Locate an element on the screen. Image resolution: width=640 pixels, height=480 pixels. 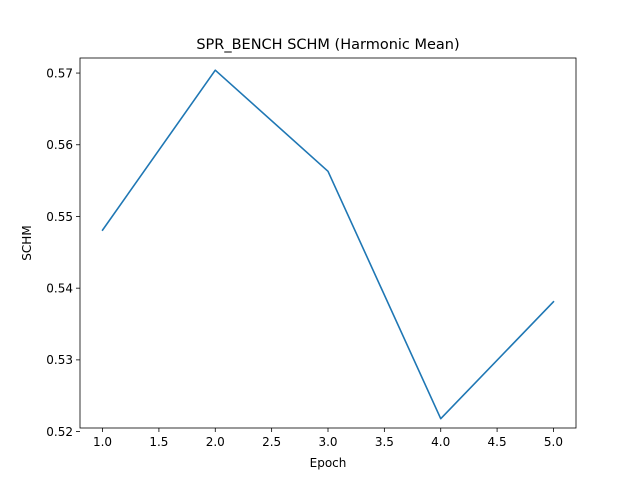
x-tick-label: 1.0 is located at coordinates (102, 442).